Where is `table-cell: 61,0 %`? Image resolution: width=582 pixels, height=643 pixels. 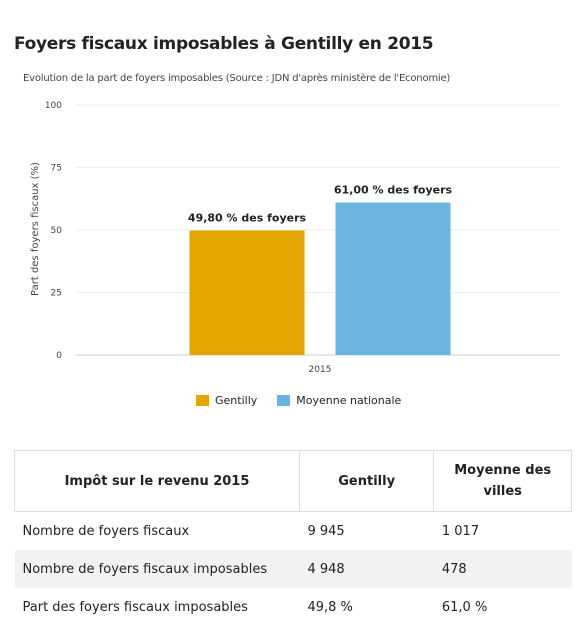
table-cell: 61,0 % is located at coordinates (464, 607).